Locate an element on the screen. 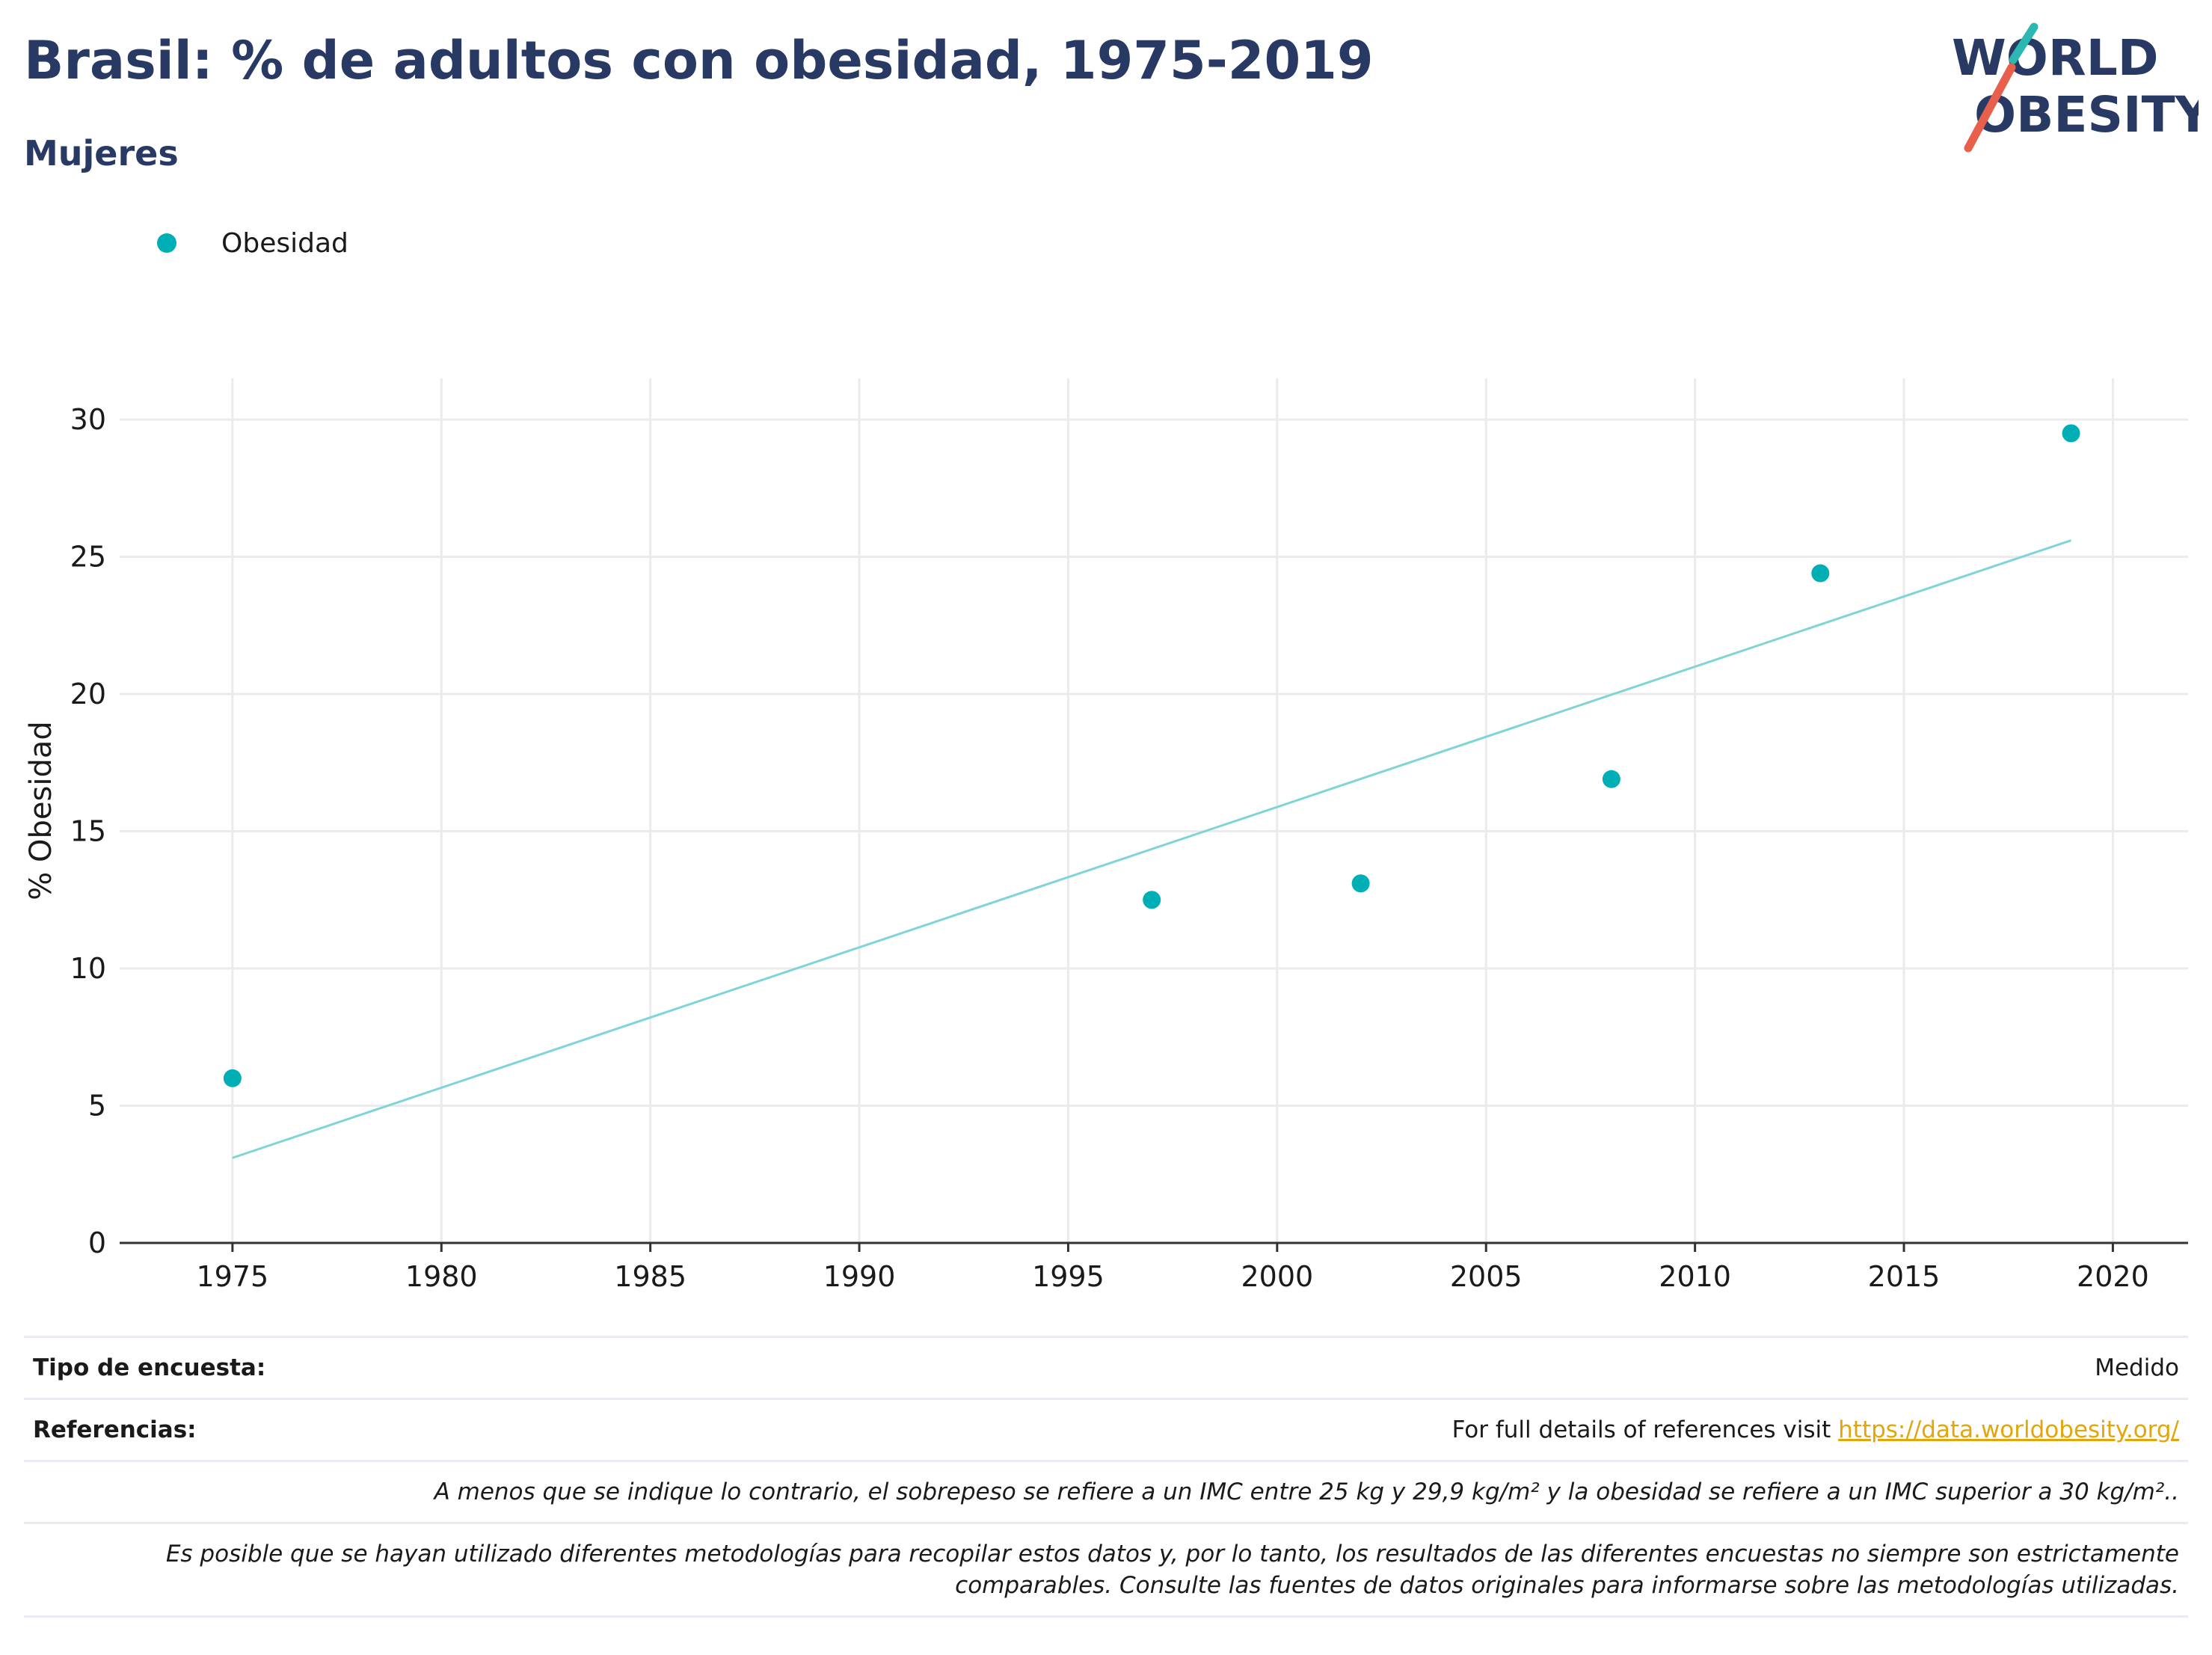 The width and height of the screenshot is (2212, 1655). y-tick-label-0: 0 is located at coordinates (97, 1242).